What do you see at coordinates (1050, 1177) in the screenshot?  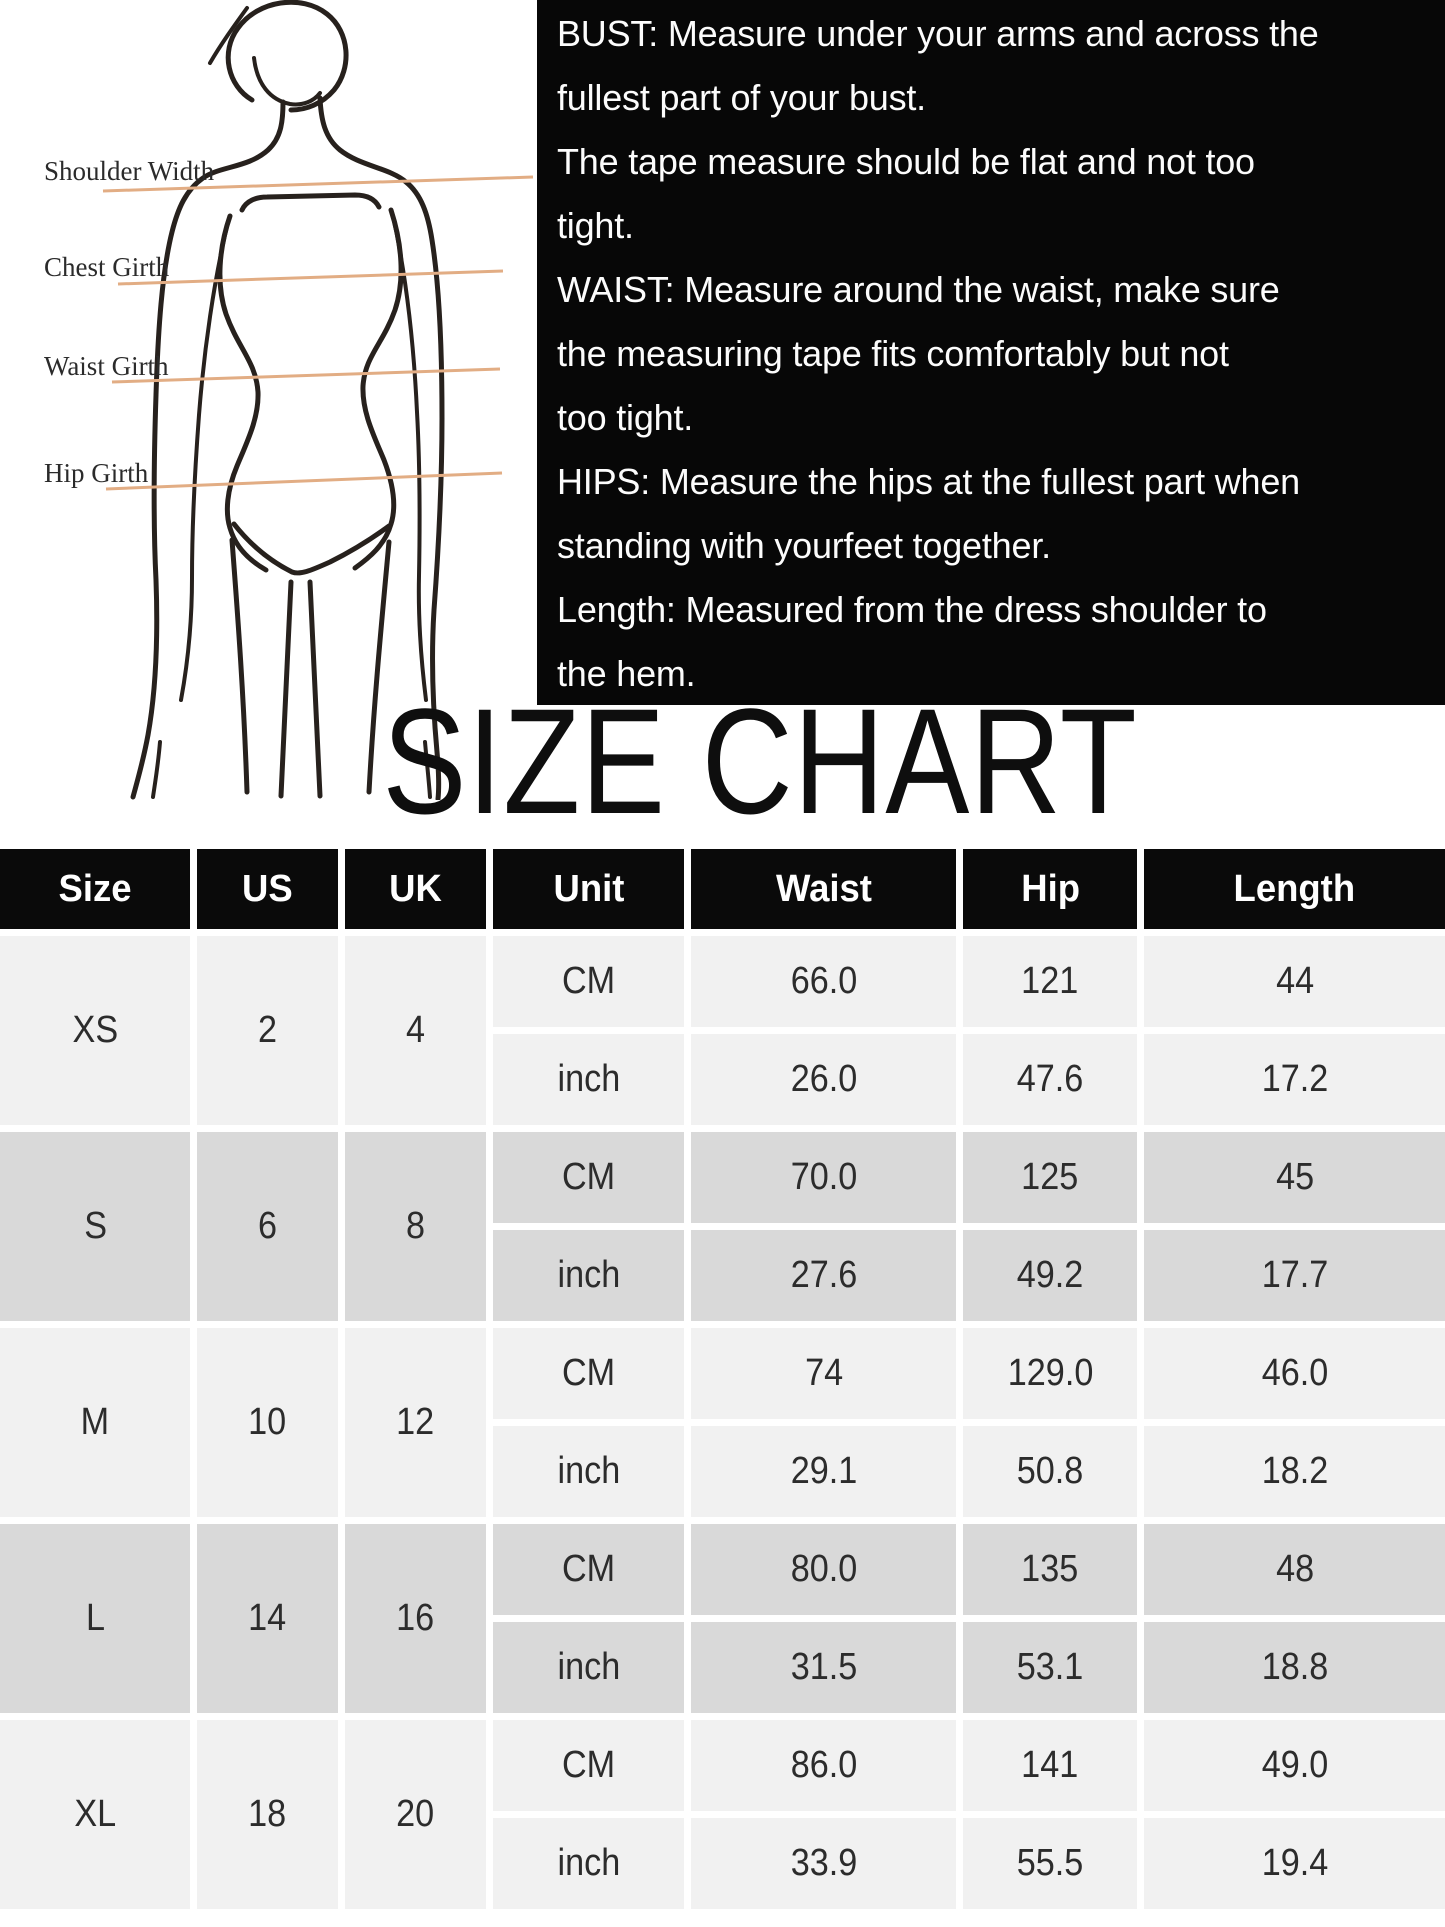 I see `cell-hip-cm: 125` at bounding box center [1050, 1177].